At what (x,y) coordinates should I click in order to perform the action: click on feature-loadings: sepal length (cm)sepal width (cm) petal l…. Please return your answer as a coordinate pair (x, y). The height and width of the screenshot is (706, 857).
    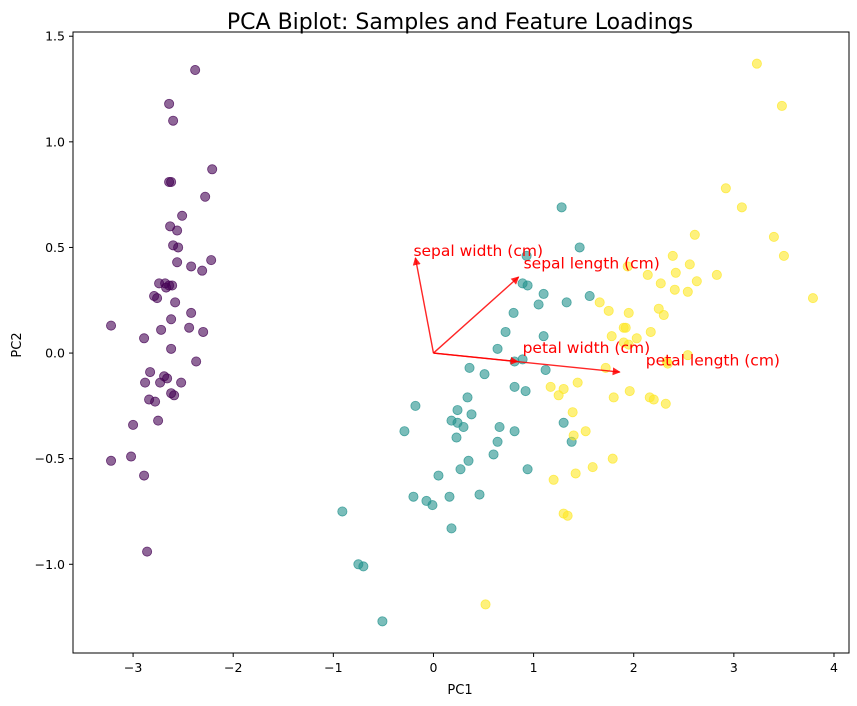
    Looking at the image, I should click on (596, 309).